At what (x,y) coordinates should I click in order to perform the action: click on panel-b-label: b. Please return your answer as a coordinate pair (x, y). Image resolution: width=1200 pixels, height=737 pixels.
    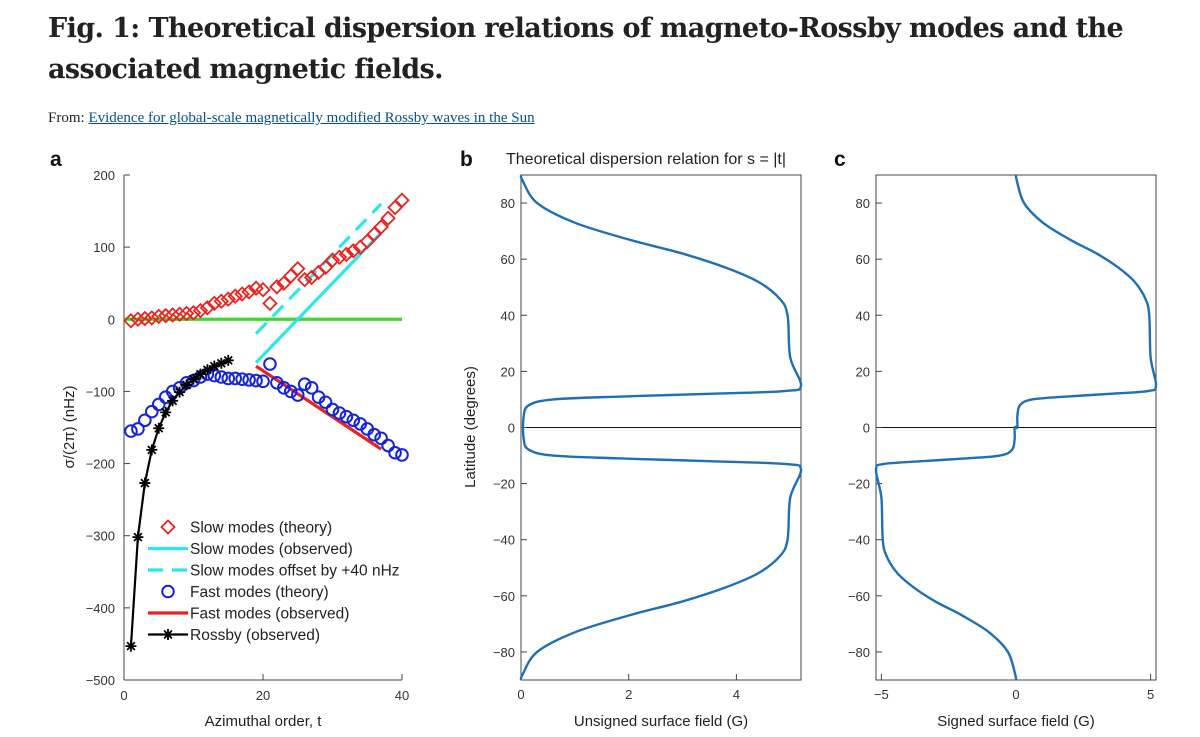
    Looking at the image, I should click on (466, 159).